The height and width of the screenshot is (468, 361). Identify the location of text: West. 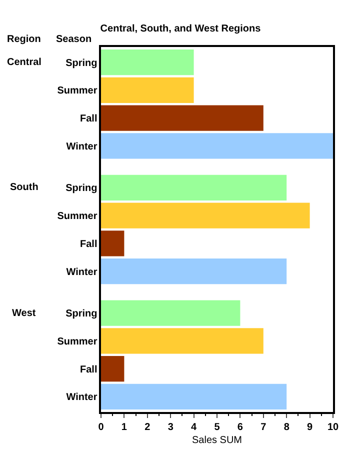
(24, 313).